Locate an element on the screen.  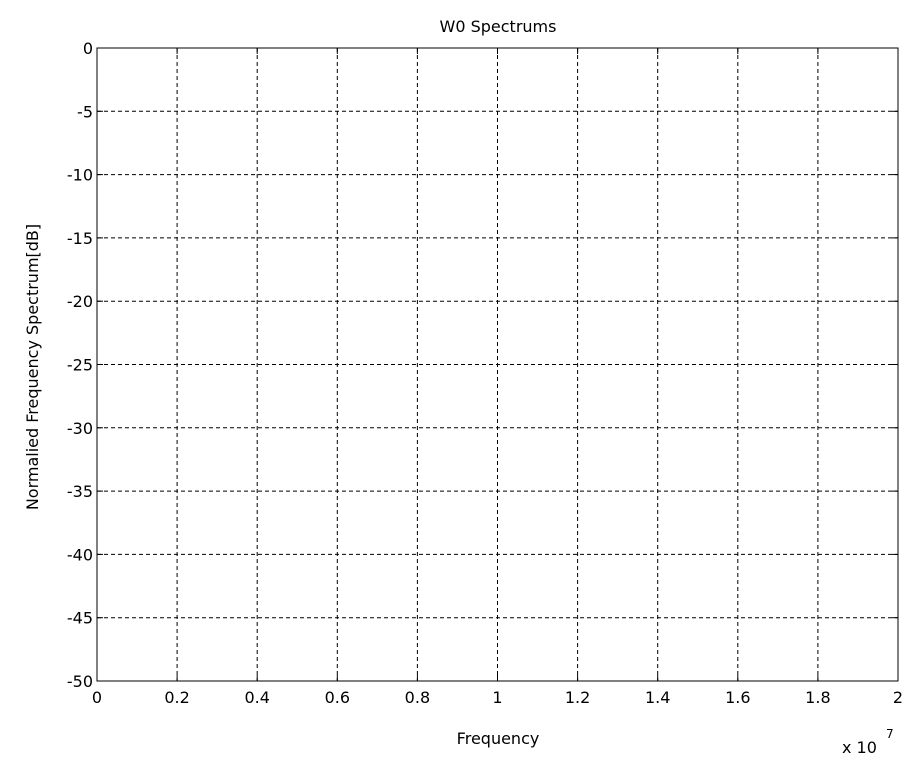
x-exponent-power: 7 is located at coordinates (890, 734).